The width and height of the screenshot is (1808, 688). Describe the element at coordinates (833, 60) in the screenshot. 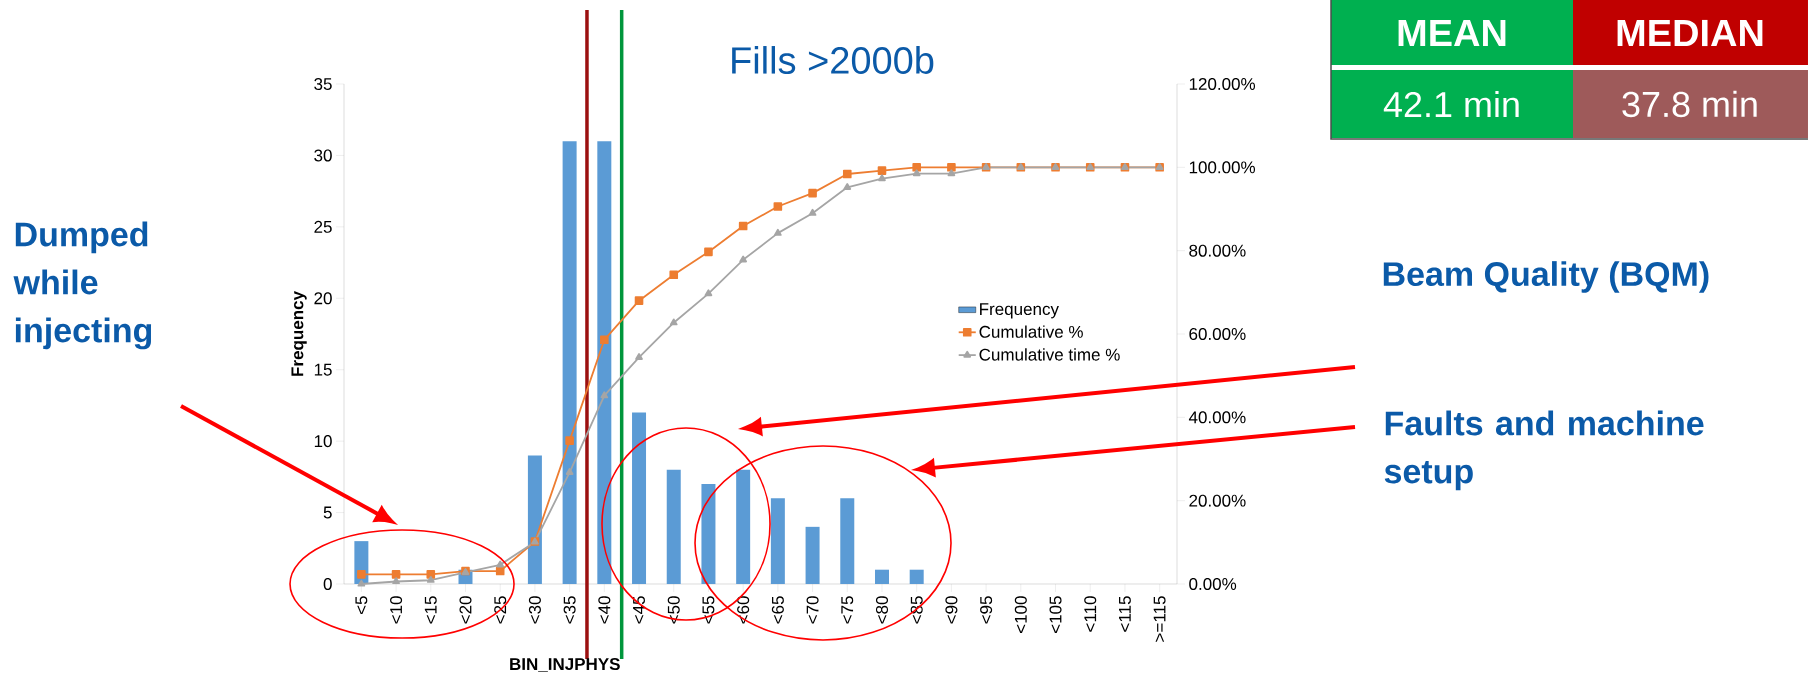

I see `chart-title: Fills >2000b` at that location.